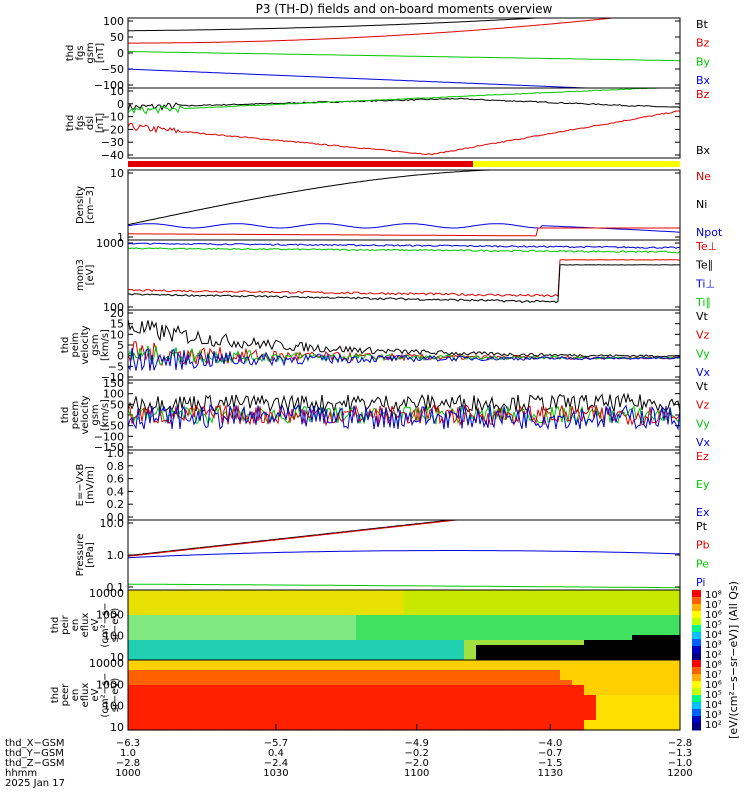 The image size is (750, 800). What do you see at coordinates (65, 695) in the screenshot?
I see `y-label-line: peer` at bounding box center [65, 695].